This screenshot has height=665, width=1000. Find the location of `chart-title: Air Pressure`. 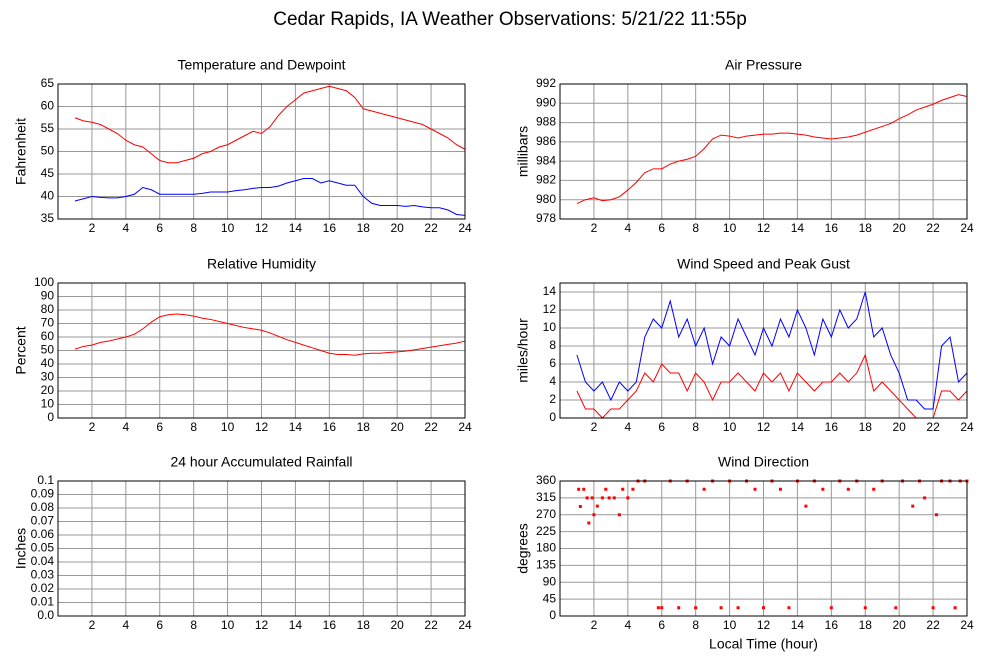

chart-title: Air Pressure is located at coordinates (763, 65).